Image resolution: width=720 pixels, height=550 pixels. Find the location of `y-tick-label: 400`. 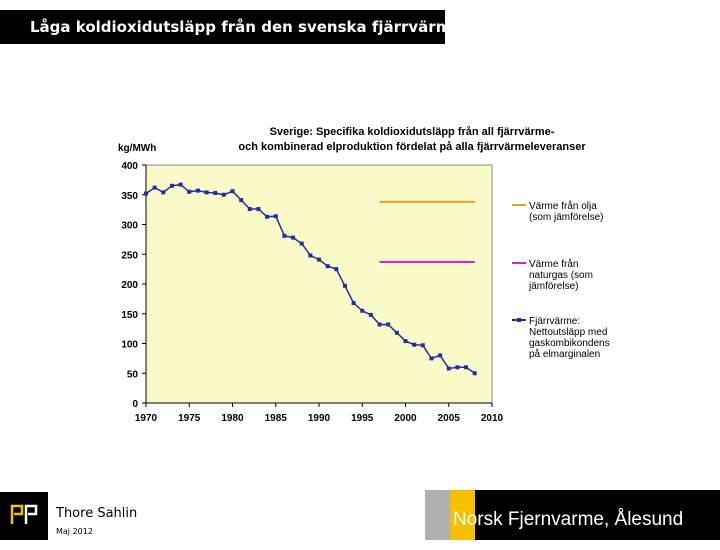

y-tick-label: 400 is located at coordinates (129, 166).